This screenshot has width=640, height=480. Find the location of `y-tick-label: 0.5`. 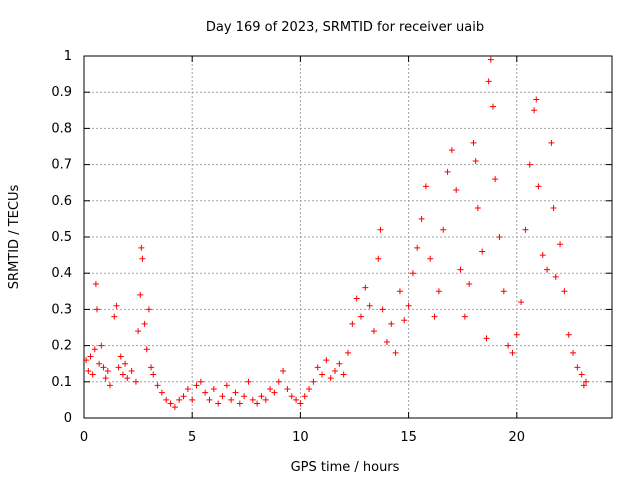

y-tick-label: 0.5 is located at coordinates (61, 237).